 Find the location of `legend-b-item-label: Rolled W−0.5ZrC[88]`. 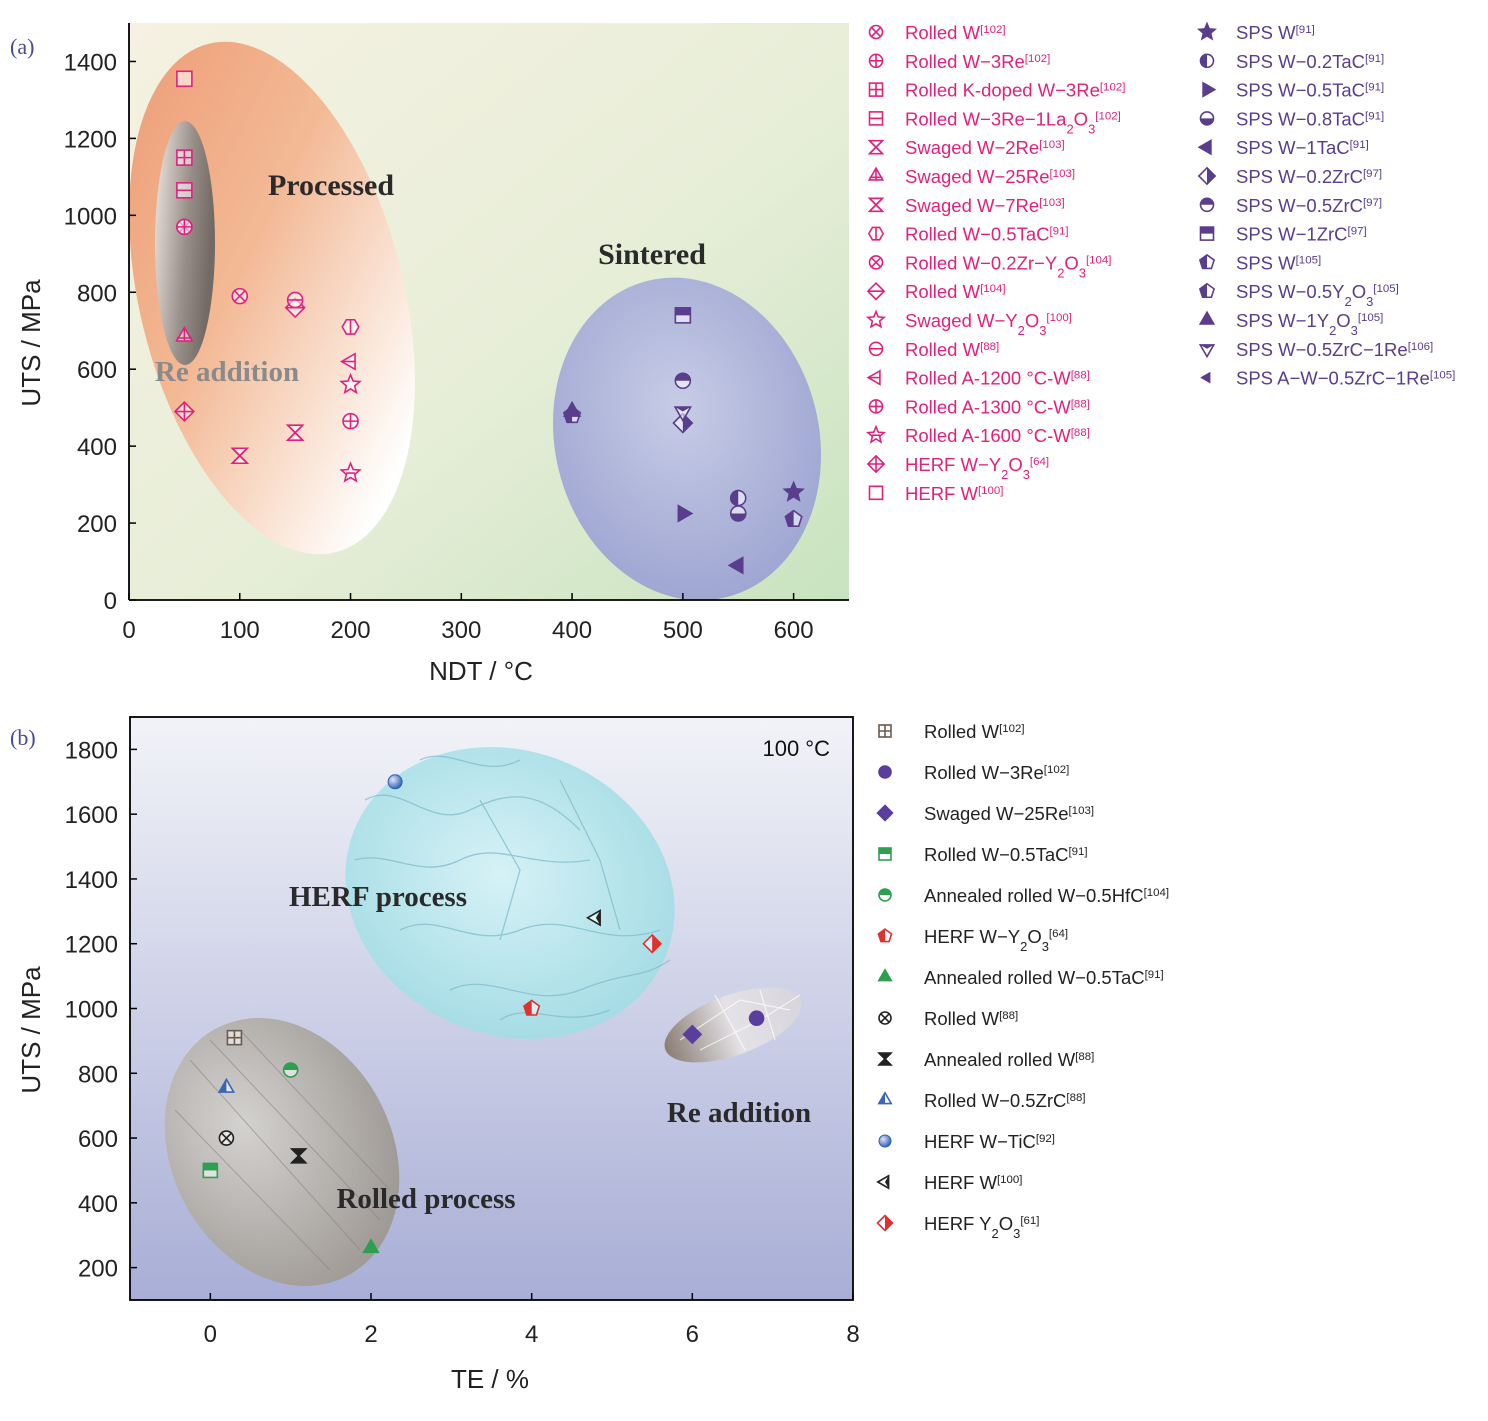

legend-b-item-label: Rolled W−0.5ZrC[88] is located at coordinates (1005, 1100).